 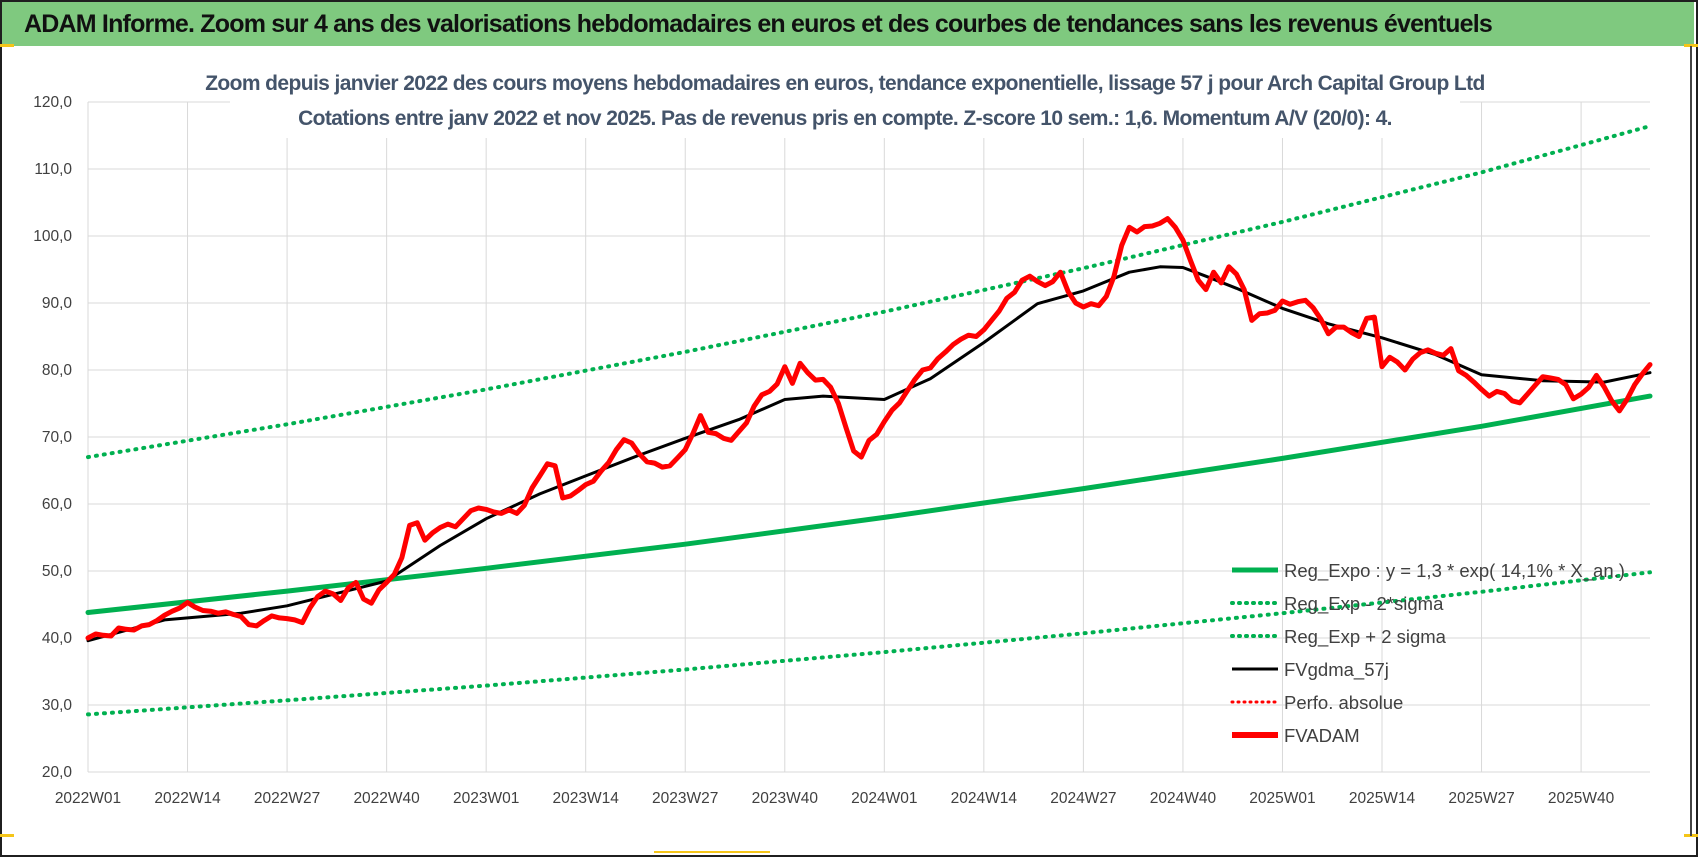 I want to click on x-tick-label: 2024W27, so click(x=1083, y=798).